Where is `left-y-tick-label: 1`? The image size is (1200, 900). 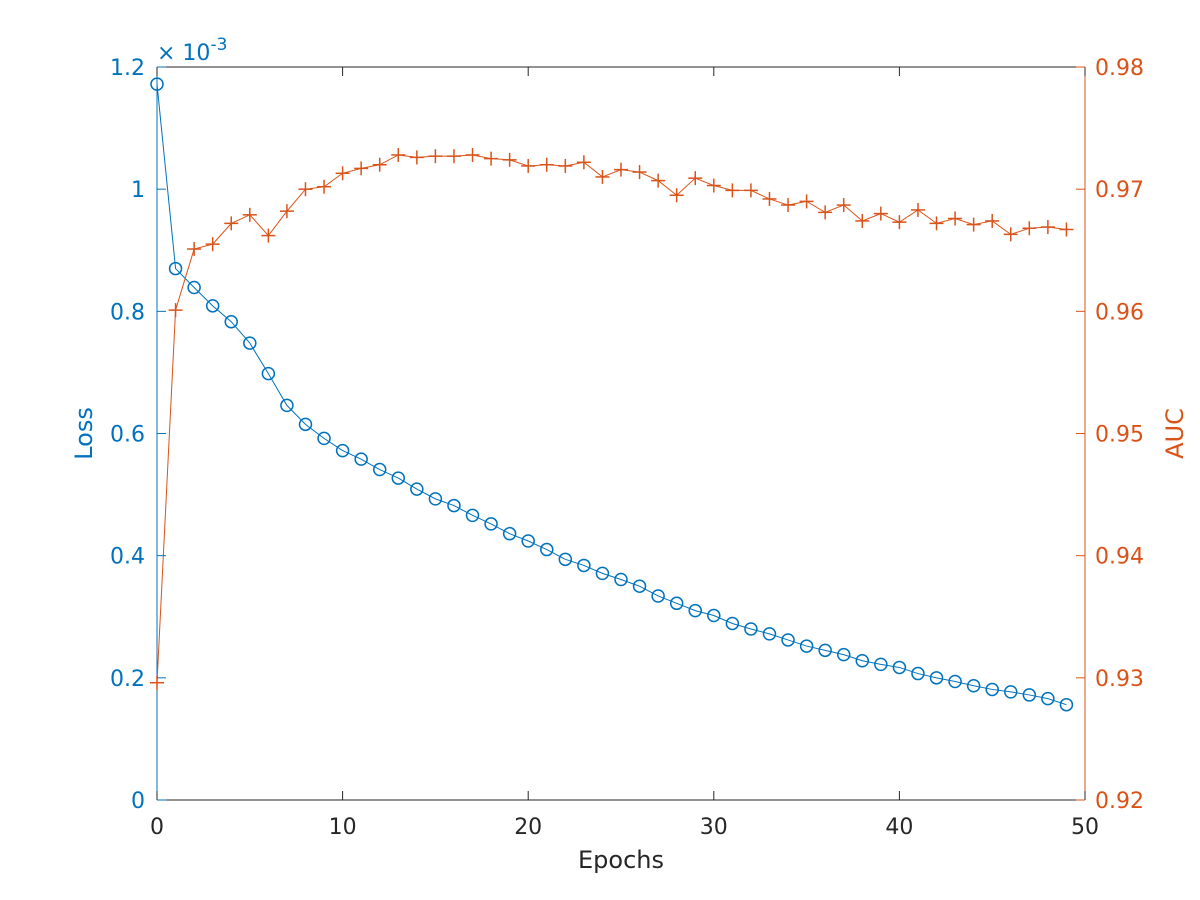
left-y-tick-label: 1 is located at coordinates (138, 190).